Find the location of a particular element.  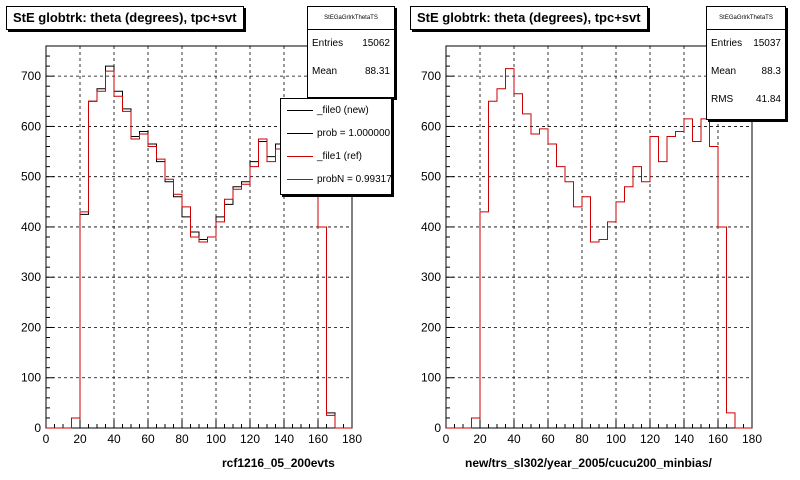

right-x-axis-label: new/trs_sl302/year_2005/cucu200_minbias/ is located at coordinates (588, 463).